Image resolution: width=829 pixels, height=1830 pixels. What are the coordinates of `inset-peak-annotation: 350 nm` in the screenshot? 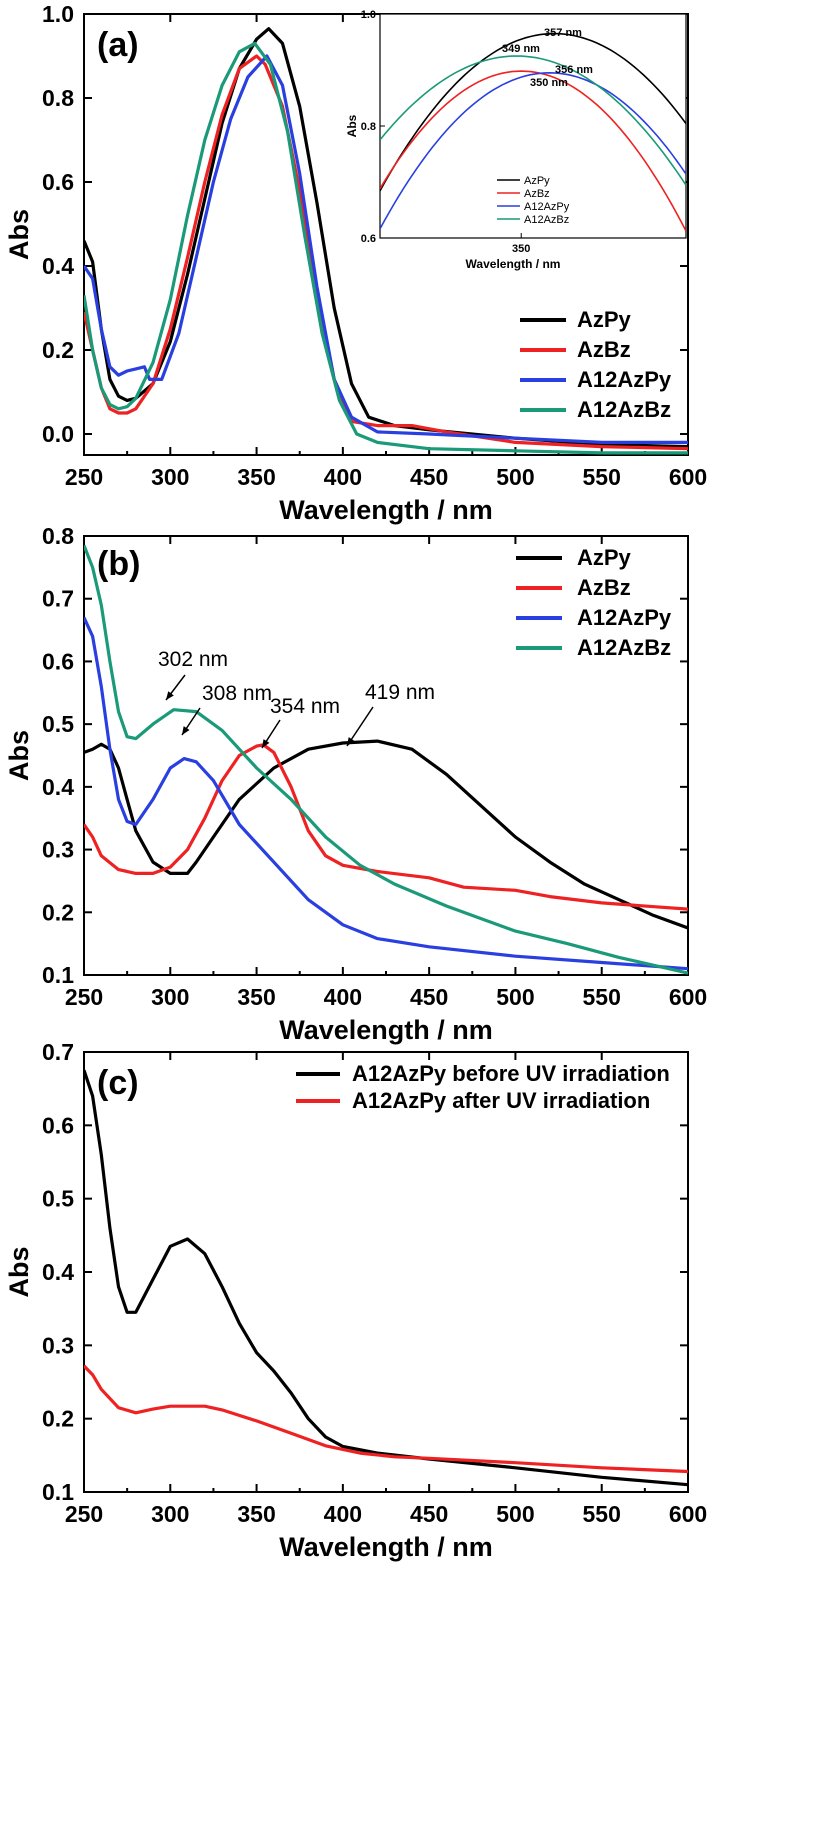 It's located at (549, 83).